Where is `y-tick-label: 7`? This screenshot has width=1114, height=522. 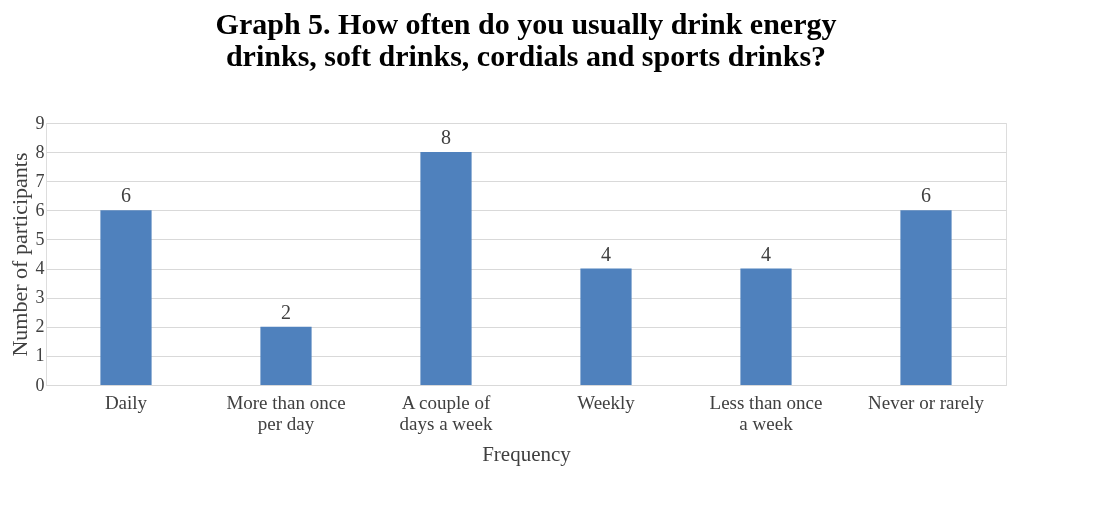
y-tick-label: 7 is located at coordinates (40, 180).